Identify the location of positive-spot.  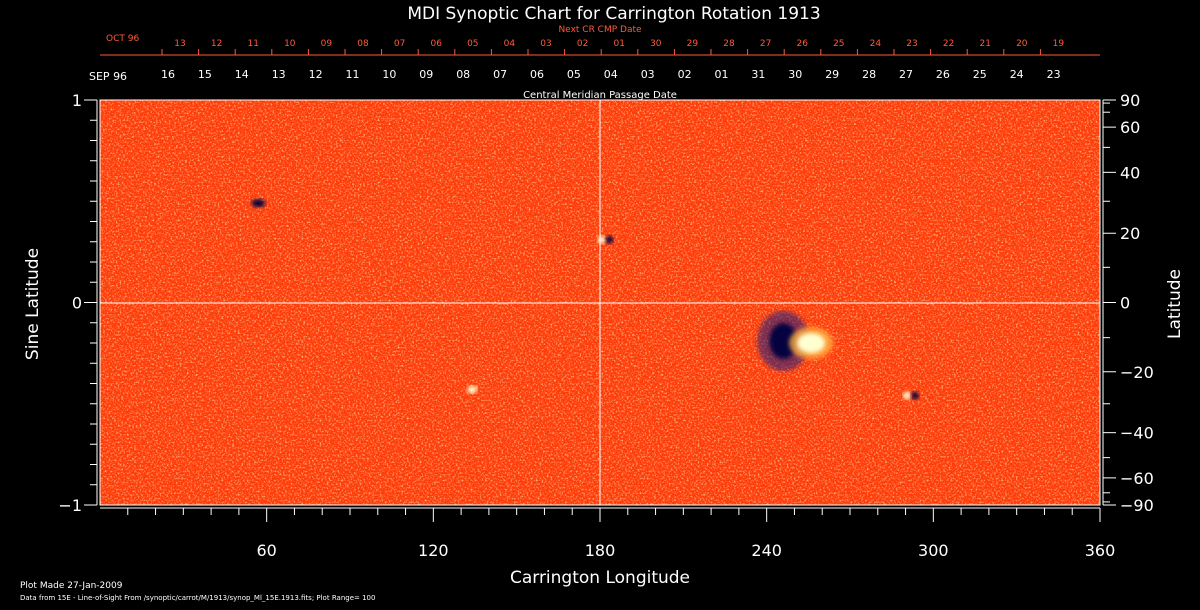
(472, 389).